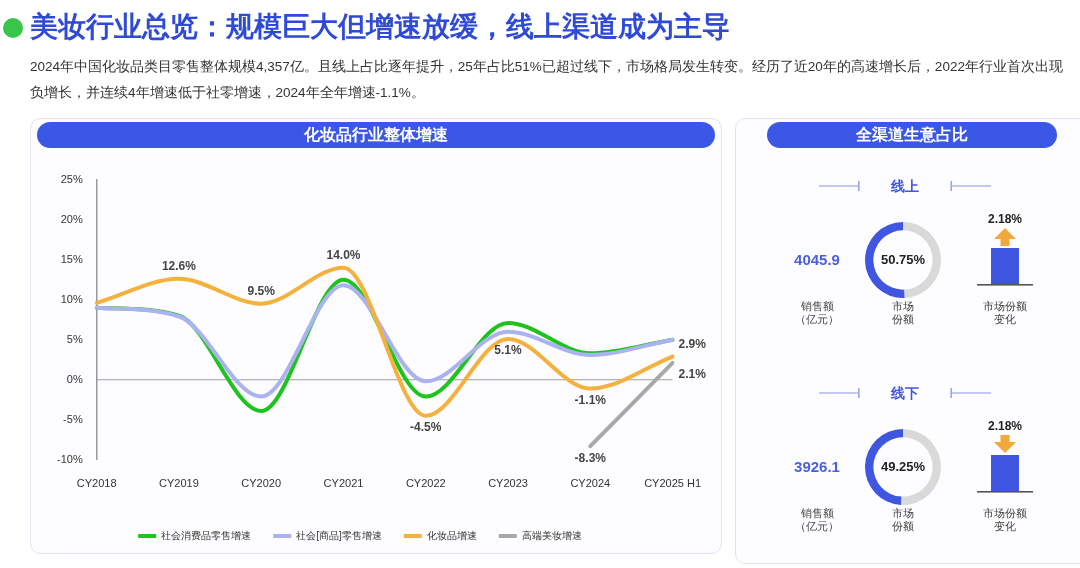  I want to click on text: 美妆行业总览：规模巨大但增速放缓，线上渠道成为主导, so click(380, 27).